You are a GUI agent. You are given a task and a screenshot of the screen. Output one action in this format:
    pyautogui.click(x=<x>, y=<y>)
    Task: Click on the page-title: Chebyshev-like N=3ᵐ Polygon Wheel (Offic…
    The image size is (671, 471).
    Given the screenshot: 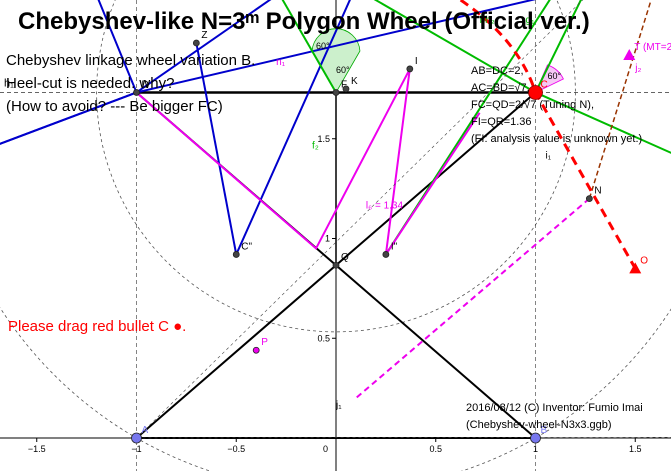 What is the action you would take?
    pyautogui.click(x=304, y=21)
    